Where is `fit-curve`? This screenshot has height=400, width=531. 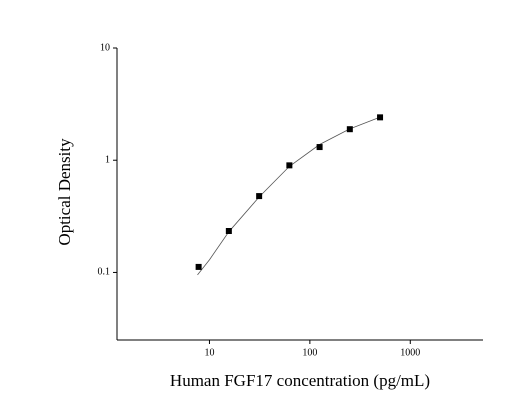 fit-curve is located at coordinates (289, 196).